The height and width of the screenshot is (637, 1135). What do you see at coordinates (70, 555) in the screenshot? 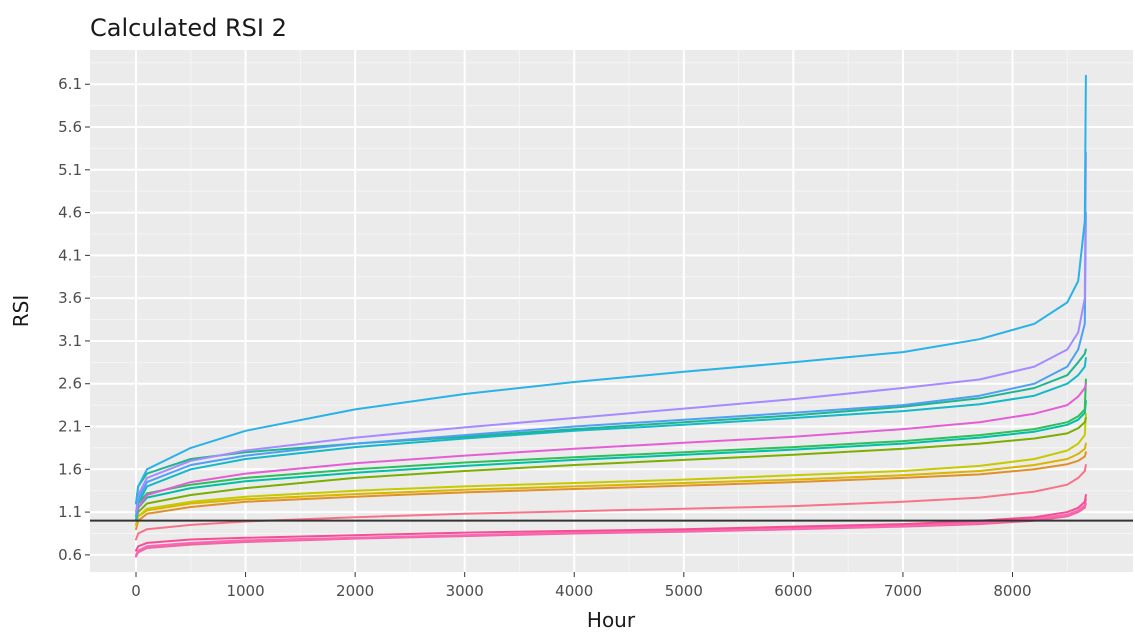
I see `y-tick-label: 0.6` at bounding box center [70, 555].